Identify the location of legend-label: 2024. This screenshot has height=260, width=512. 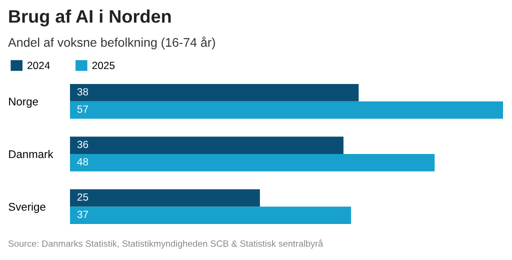
(39, 66).